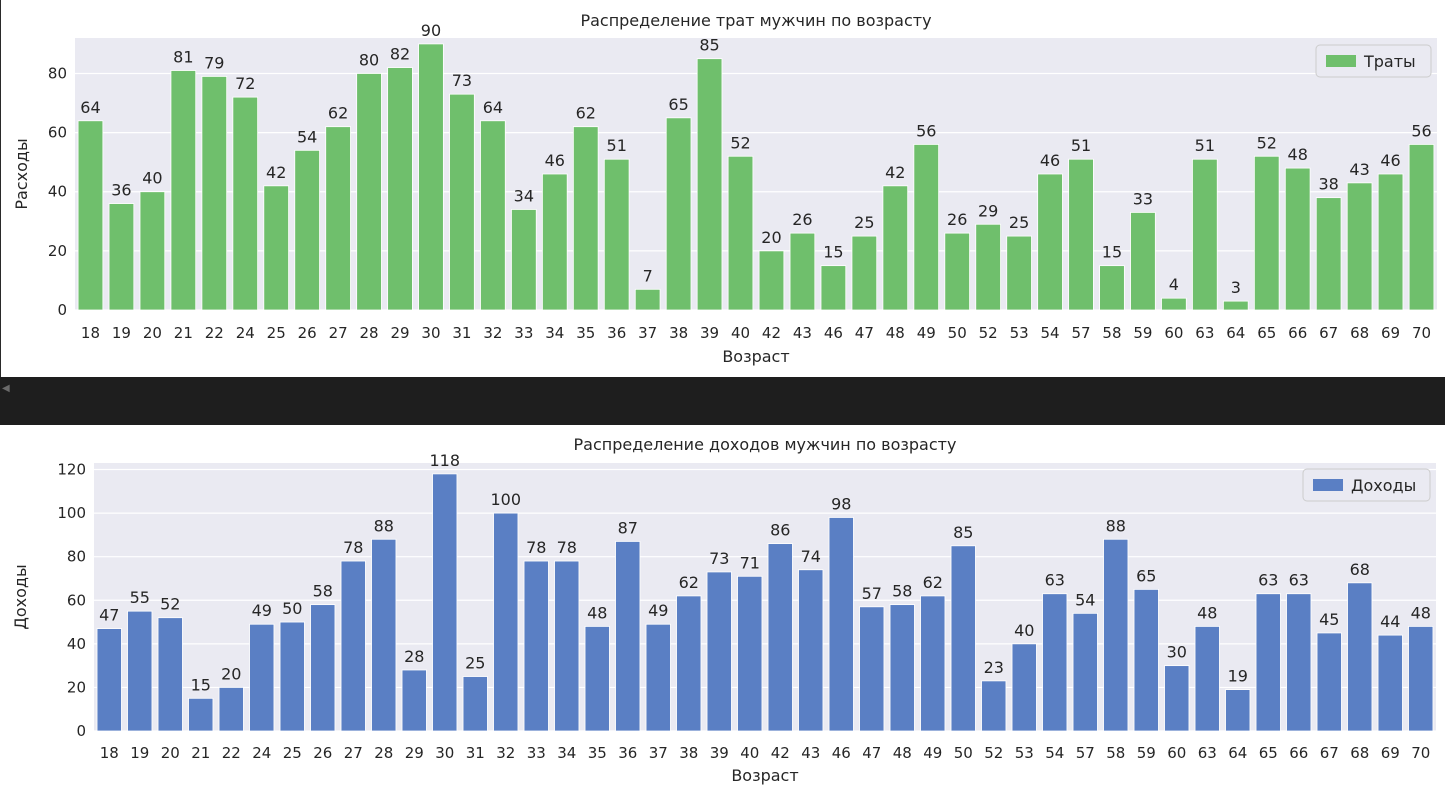 The height and width of the screenshot is (793, 1445). I want to click on income-data-label: 57, so click(872, 593).